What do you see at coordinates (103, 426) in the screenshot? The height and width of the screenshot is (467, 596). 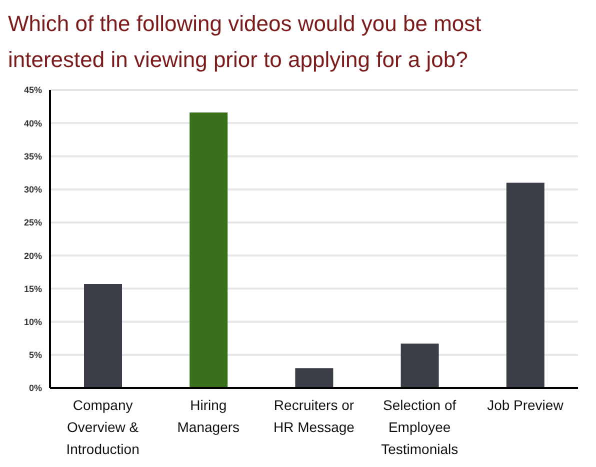 I see `x-tick-label: Company Overview & Introduction` at bounding box center [103, 426].